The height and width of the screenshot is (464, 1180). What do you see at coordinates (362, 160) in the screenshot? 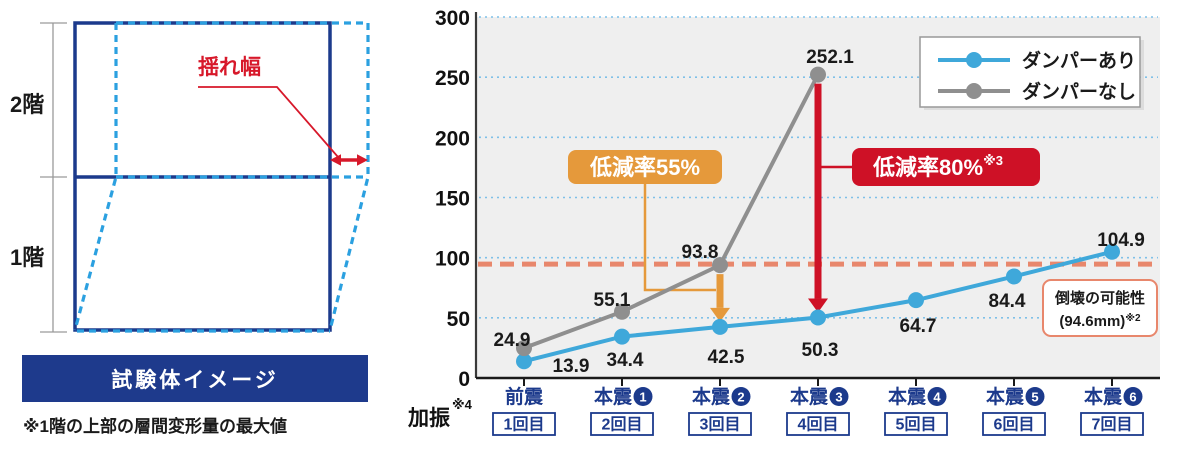
I see `sway-arrow-right-head` at bounding box center [362, 160].